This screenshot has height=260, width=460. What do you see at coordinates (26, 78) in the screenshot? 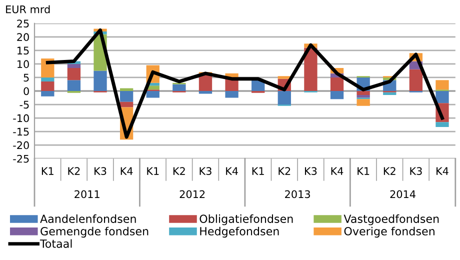
I see `y-tick-label: 5` at bounding box center [26, 78].